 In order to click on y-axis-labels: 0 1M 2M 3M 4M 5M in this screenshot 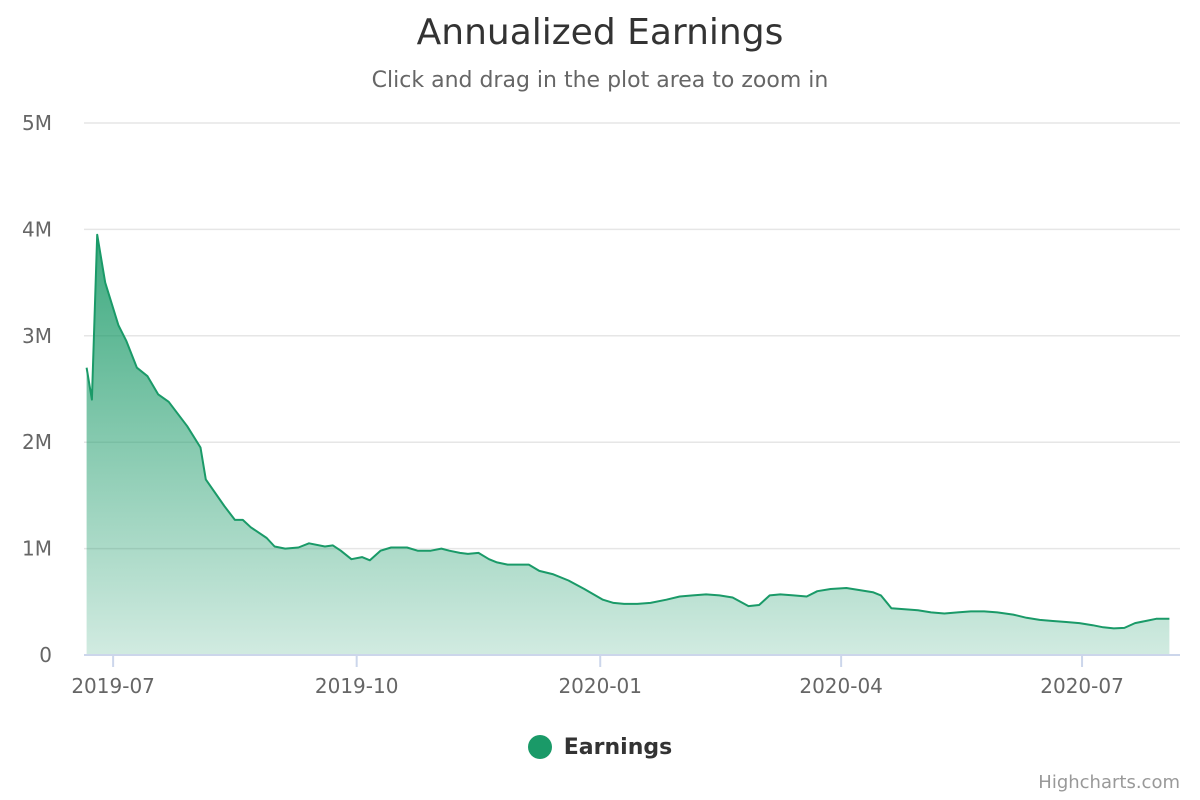, I will do `click(37, 389)`.